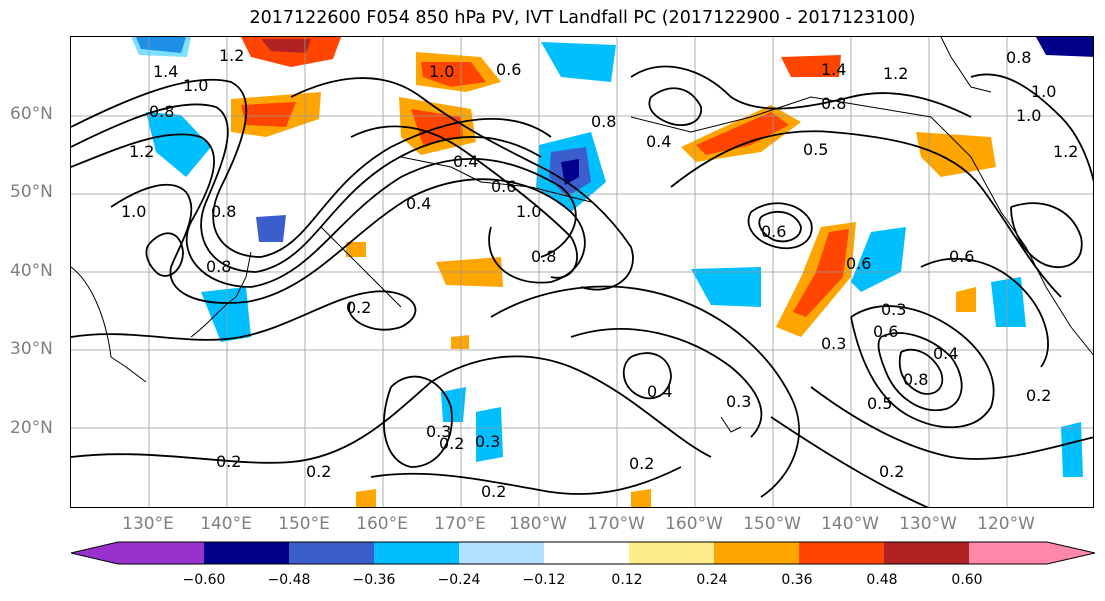 Image resolution: width=1105 pixels, height=601 pixels. Describe the element at coordinates (460, 524) in the screenshot. I see `lon-tick-label: 170°E` at that location.